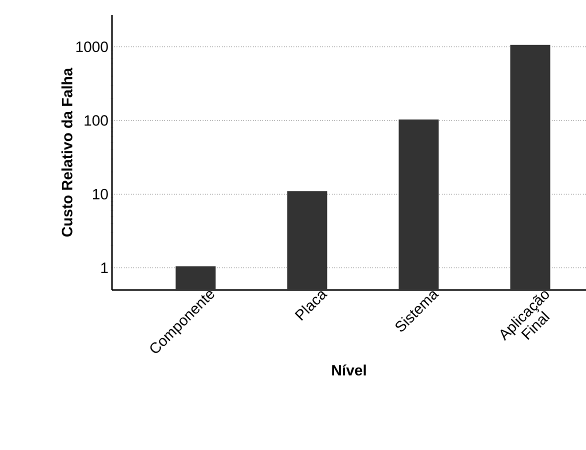  I want to click on y-axis-title: Custo Relativo da Falha, so click(66, 152).